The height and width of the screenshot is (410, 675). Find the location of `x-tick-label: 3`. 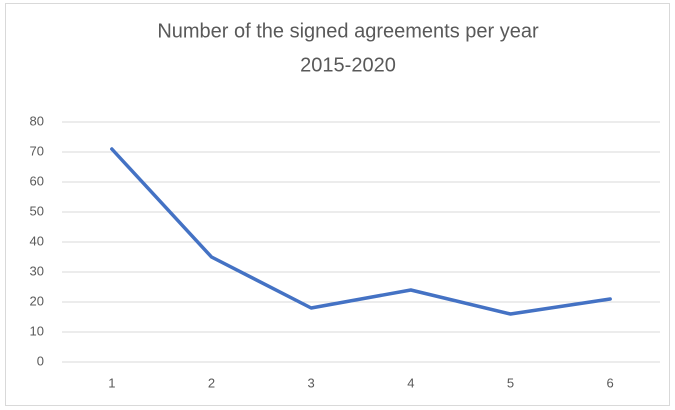

x-tick-label: 3 is located at coordinates (311, 382).